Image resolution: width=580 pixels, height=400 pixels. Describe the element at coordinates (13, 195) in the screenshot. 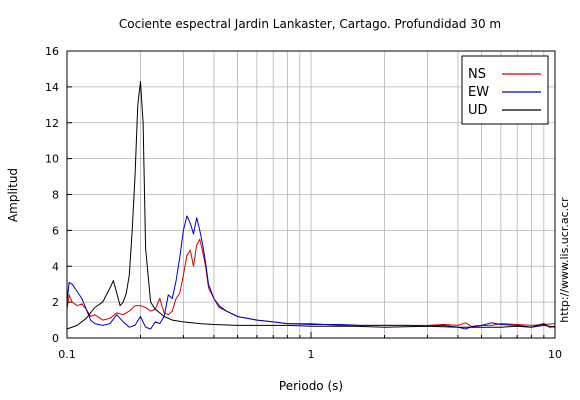

I see `y-axis-label: Amplitud` at that location.